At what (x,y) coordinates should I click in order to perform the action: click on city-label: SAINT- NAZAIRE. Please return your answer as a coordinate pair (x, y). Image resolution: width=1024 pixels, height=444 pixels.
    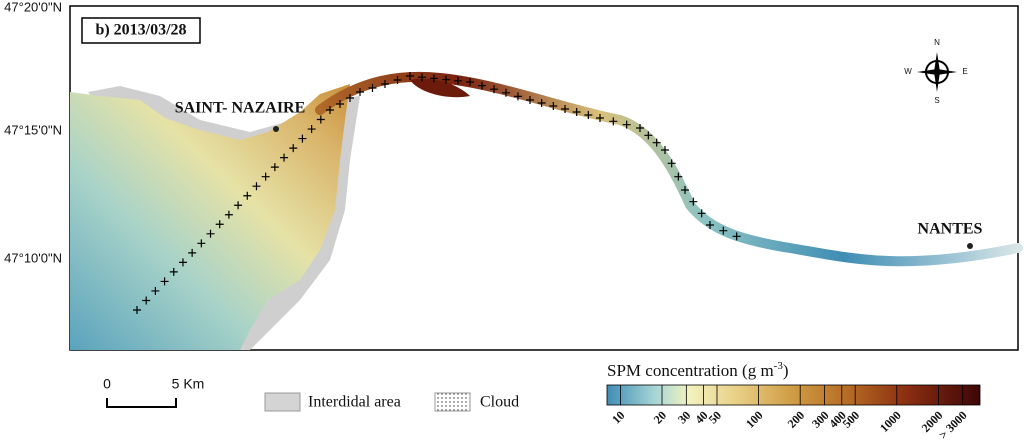
    Looking at the image, I should click on (240, 108).